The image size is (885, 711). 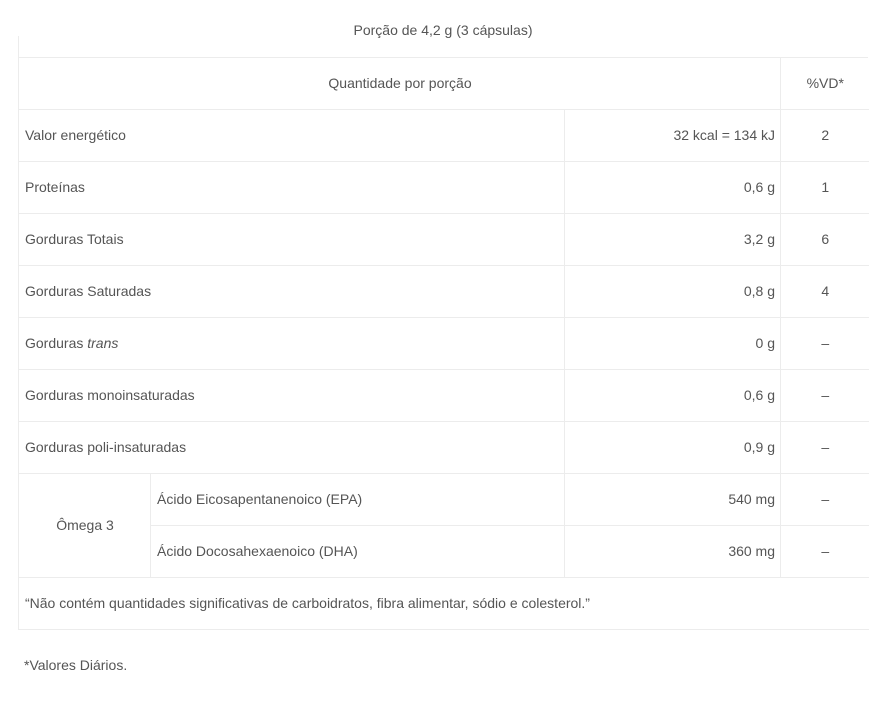 I want to click on nutrient-label-italic: trans, so click(x=103, y=343).